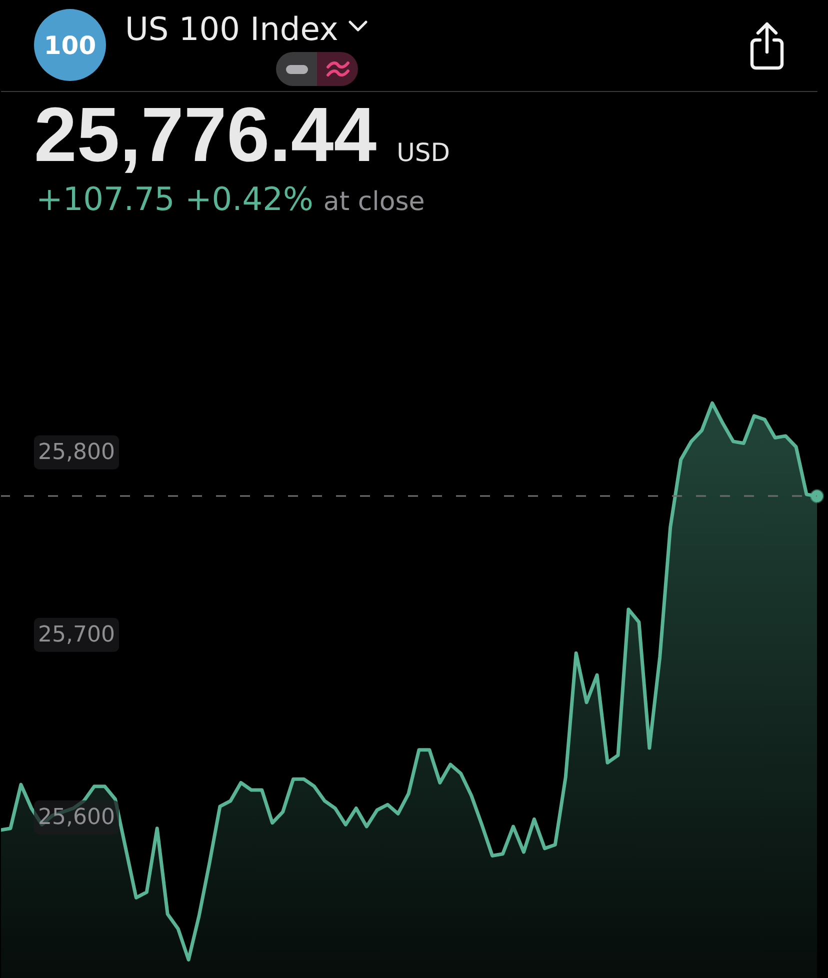  Describe the element at coordinates (70, 45) in the screenshot. I see `round-badge: 100` at that location.